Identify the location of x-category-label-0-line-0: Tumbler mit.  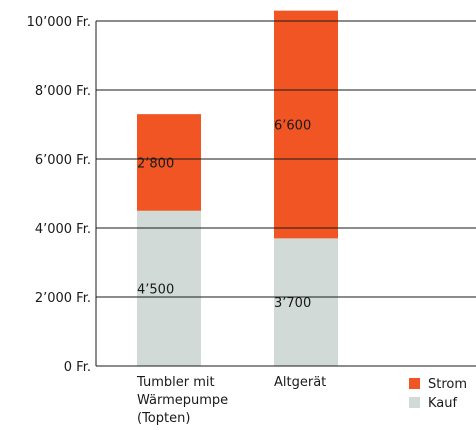
(175, 382).